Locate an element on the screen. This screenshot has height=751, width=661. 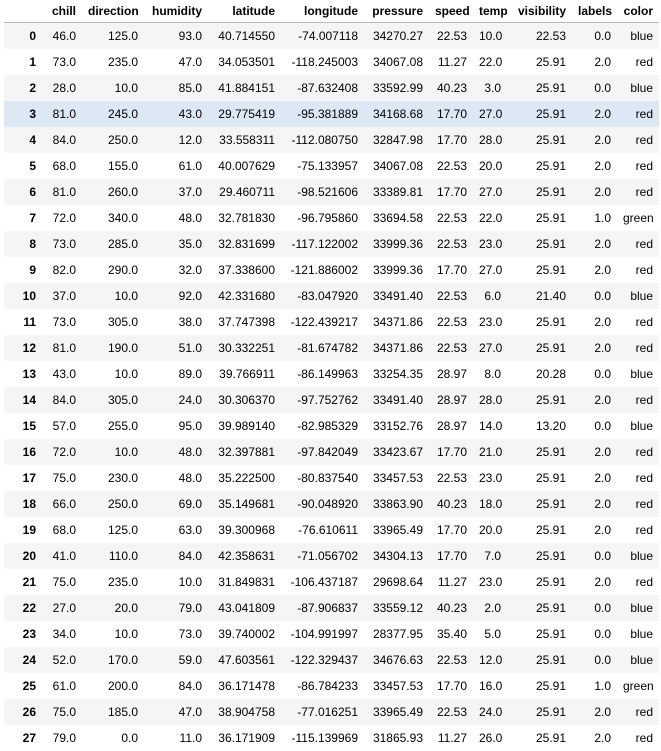
row-index: 27 is located at coordinates (29, 737).